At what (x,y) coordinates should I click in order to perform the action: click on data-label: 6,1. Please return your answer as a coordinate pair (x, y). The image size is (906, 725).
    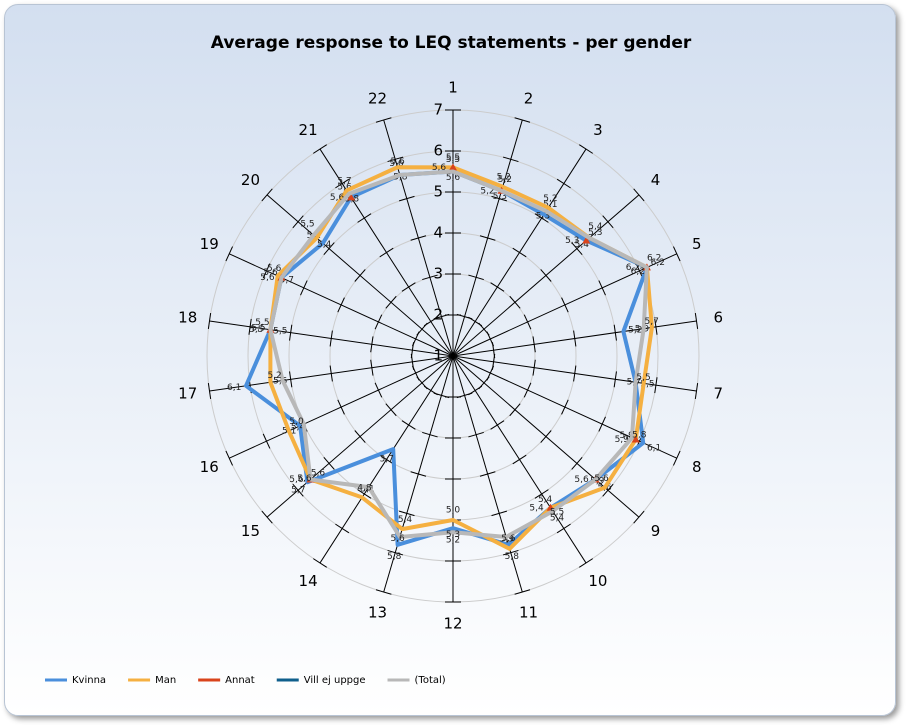
    Looking at the image, I should click on (654, 448).